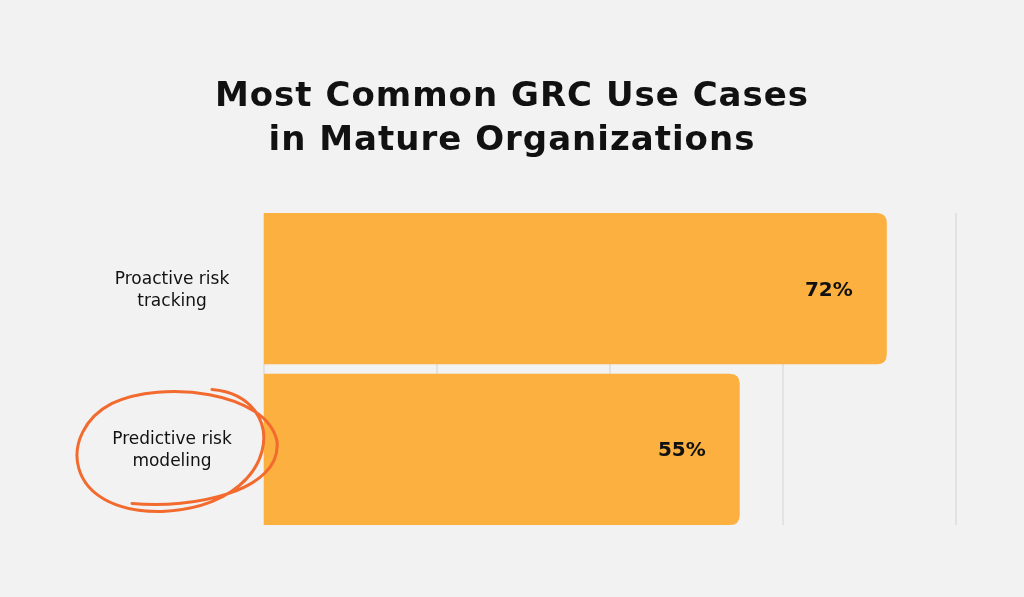 Image resolution: width=1024 pixels, height=597 pixels. What do you see at coordinates (828, 288) in the screenshot?
I see `data-label: 72%` at bounding box center [828, 288].